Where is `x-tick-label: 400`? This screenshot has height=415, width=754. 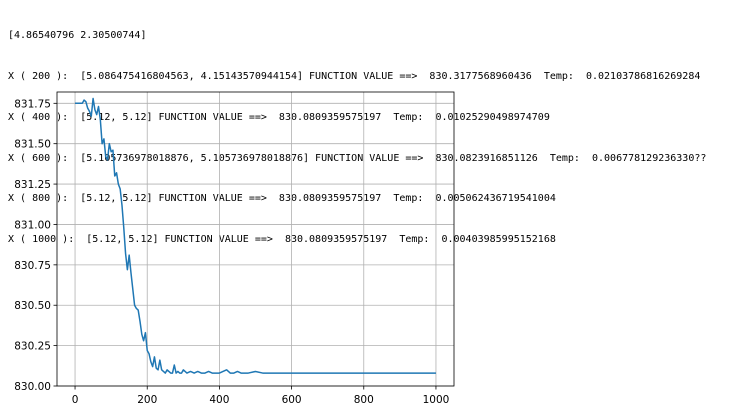 x-tick-label: 400 is located at coordinates (219, 400).